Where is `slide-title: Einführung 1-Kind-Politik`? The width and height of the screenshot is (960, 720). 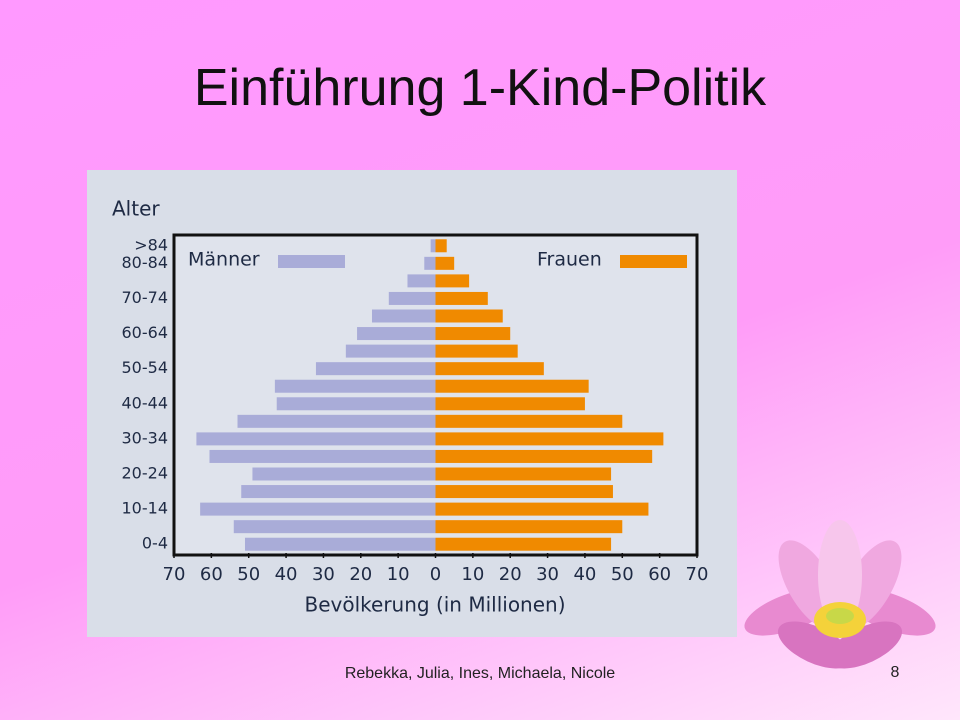
slide-title: Einführung 1-Kind-Politik is located at coordinates (480, 88).